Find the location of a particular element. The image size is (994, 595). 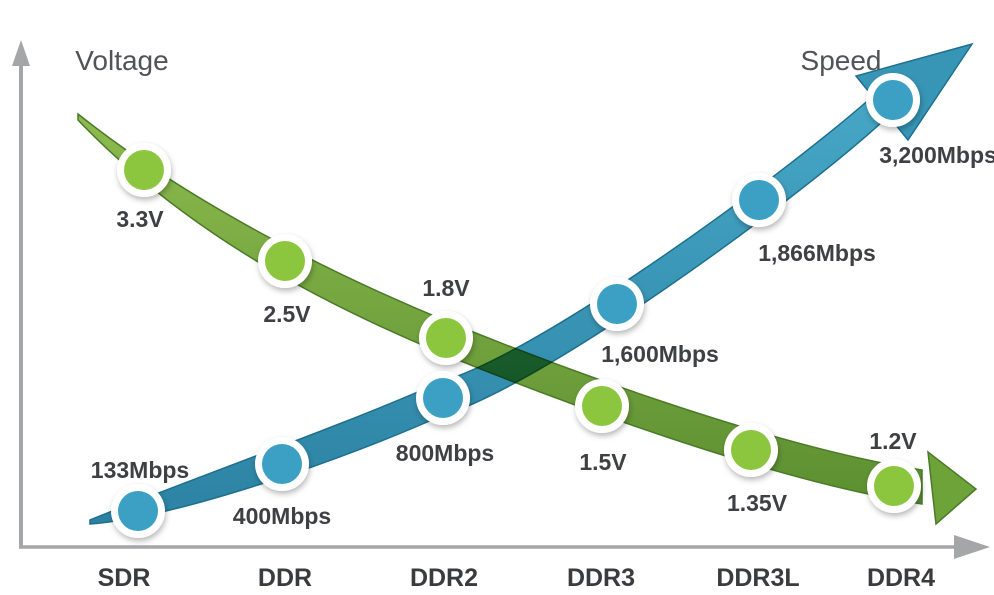

speed-node-ddr3 is located at coordinates (617, 304).